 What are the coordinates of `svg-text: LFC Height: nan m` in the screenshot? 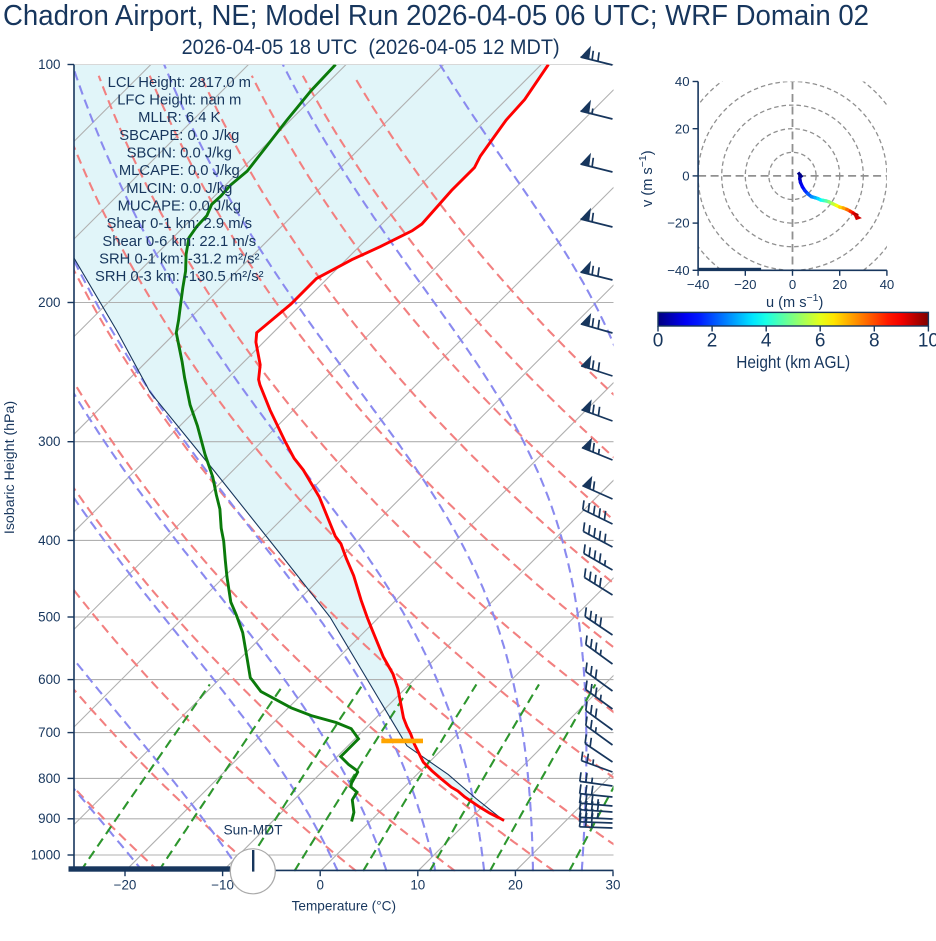 It's located at (179, 101).